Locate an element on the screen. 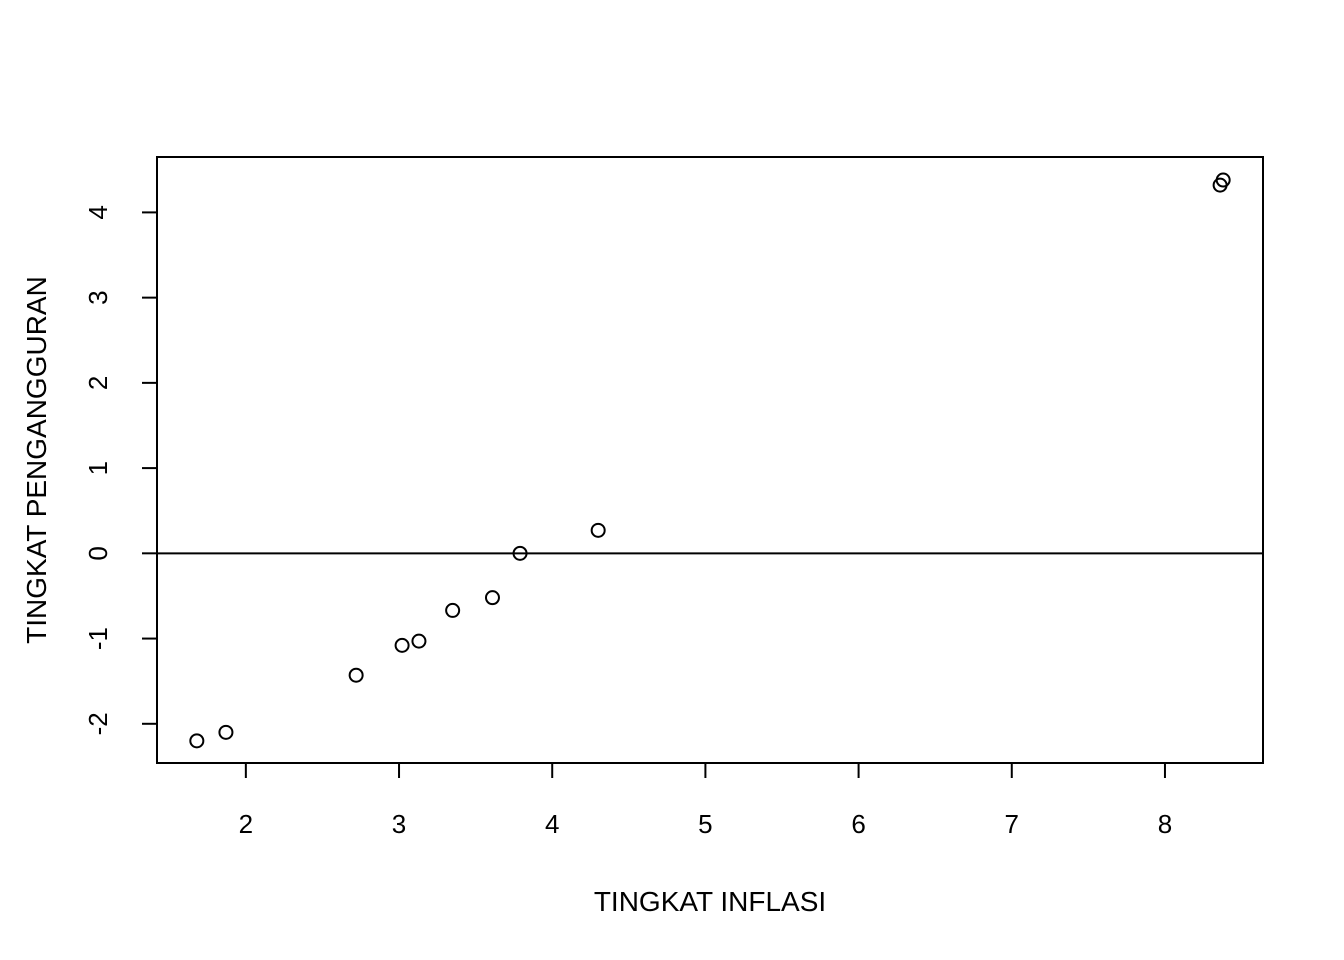 The image size is (1344, 960). x-tick-label: 8 is located at coordinates (1165, 824).